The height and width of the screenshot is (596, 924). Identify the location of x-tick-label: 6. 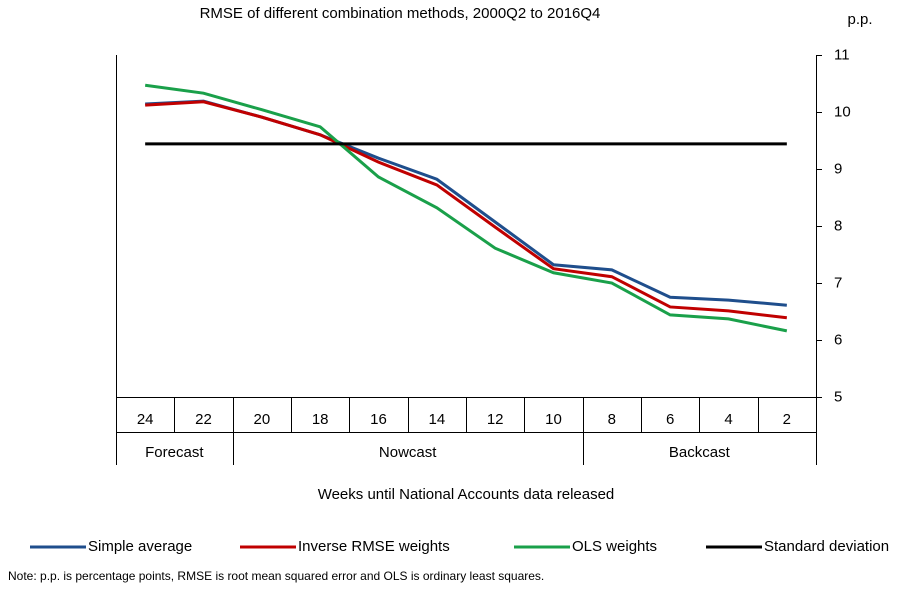
(670, 419).